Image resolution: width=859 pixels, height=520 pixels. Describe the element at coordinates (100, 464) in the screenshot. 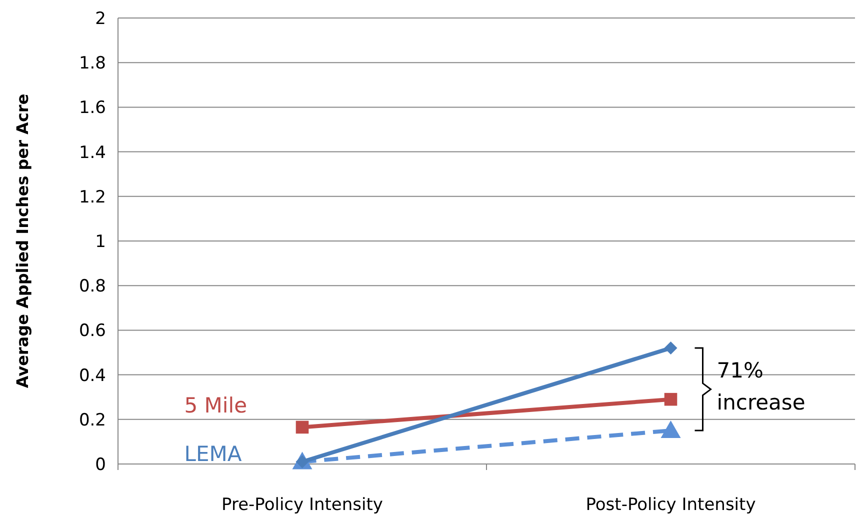

I see `y-tick-label: 0` at that location.